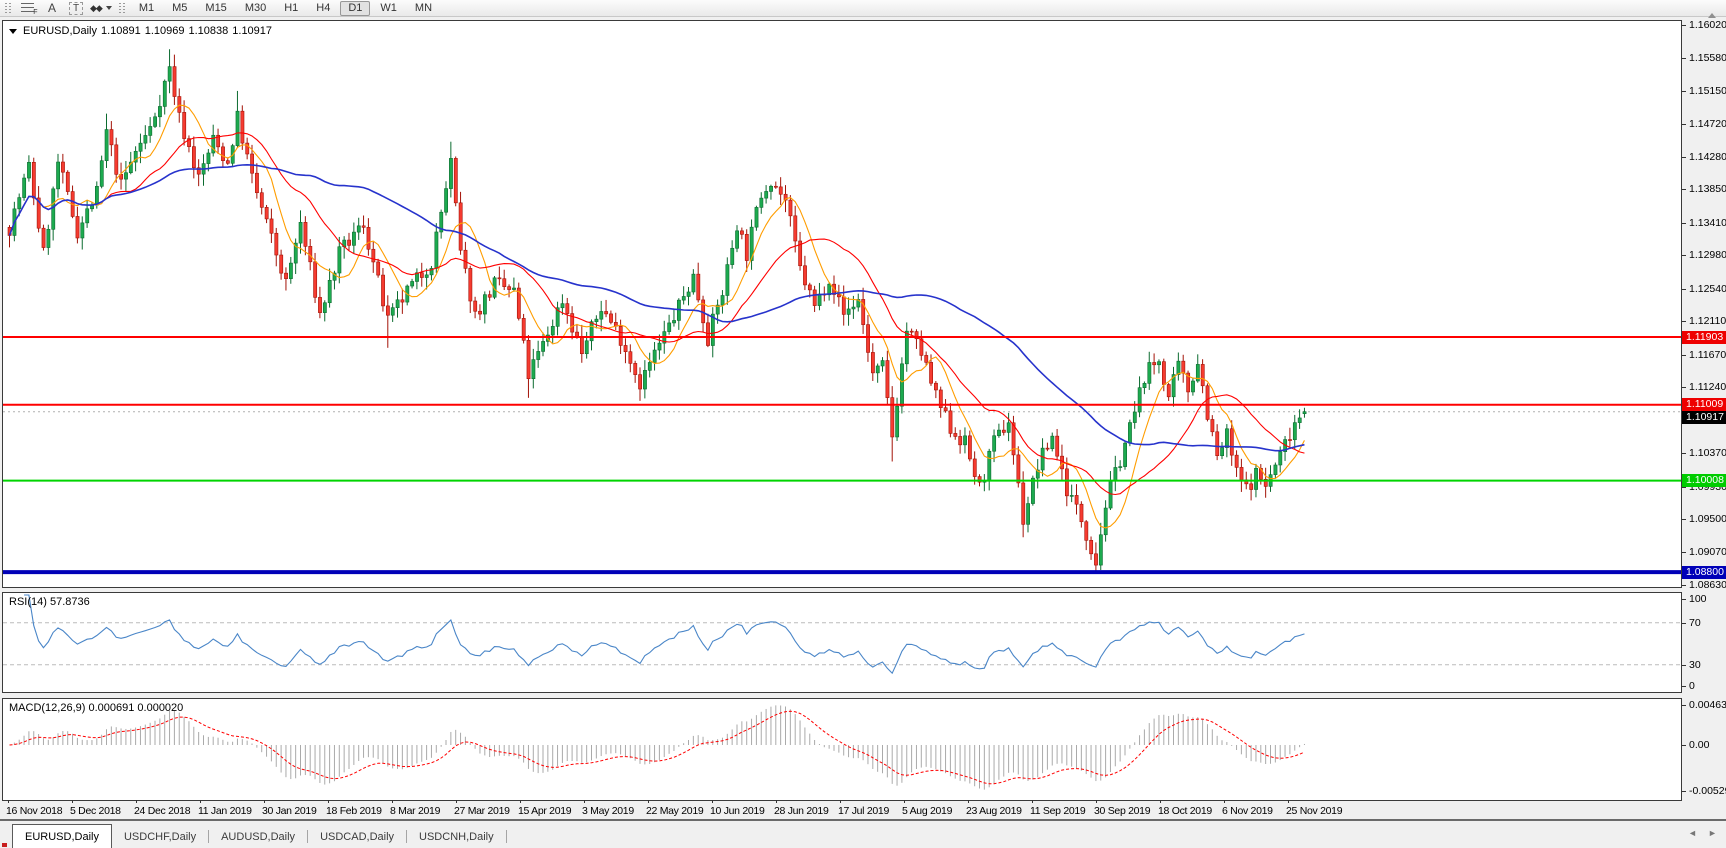 The width and height of the screenshot is (1726, 848). What do you see at coordinates (160, 836) in the screenshot?
I see `tab-usdchf: USDCHF,Daily` at bounding box center [160, 836].